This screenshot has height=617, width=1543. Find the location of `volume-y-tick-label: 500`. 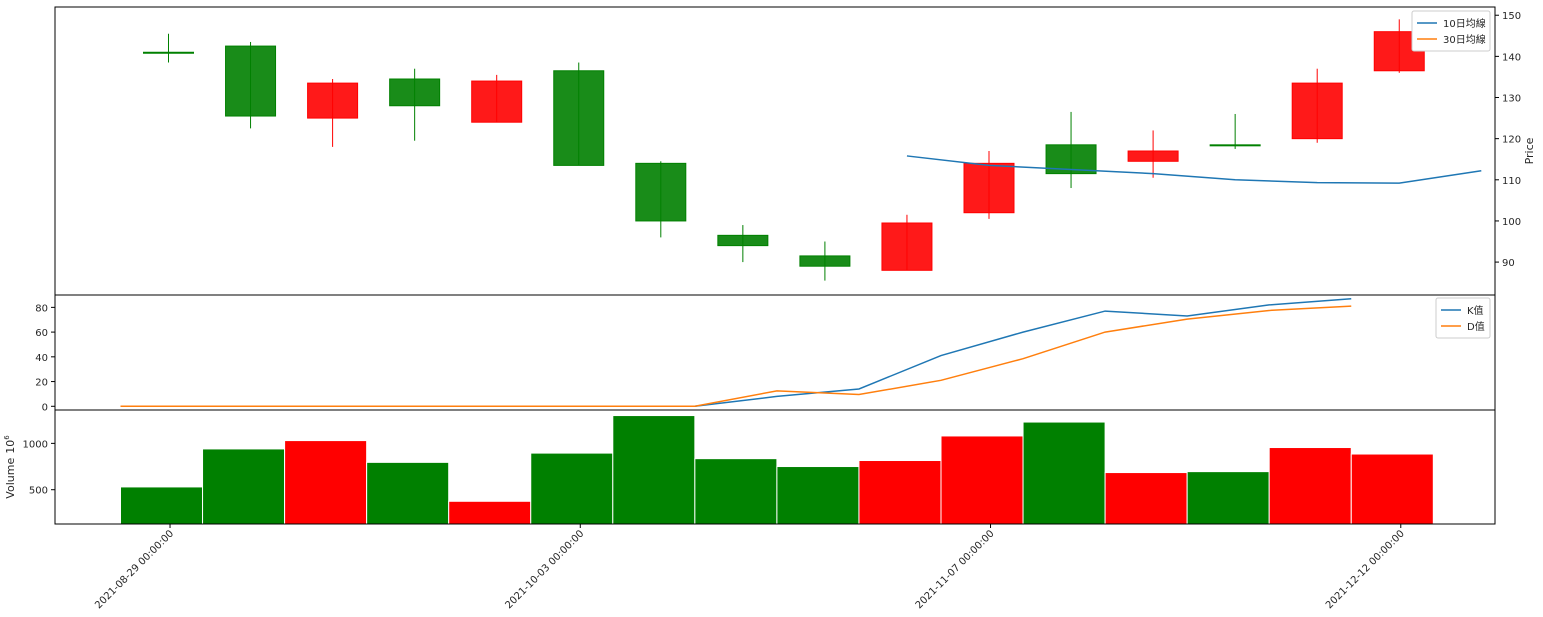

volume-y-tick-label: 500 is located at coordinates (38, 491).